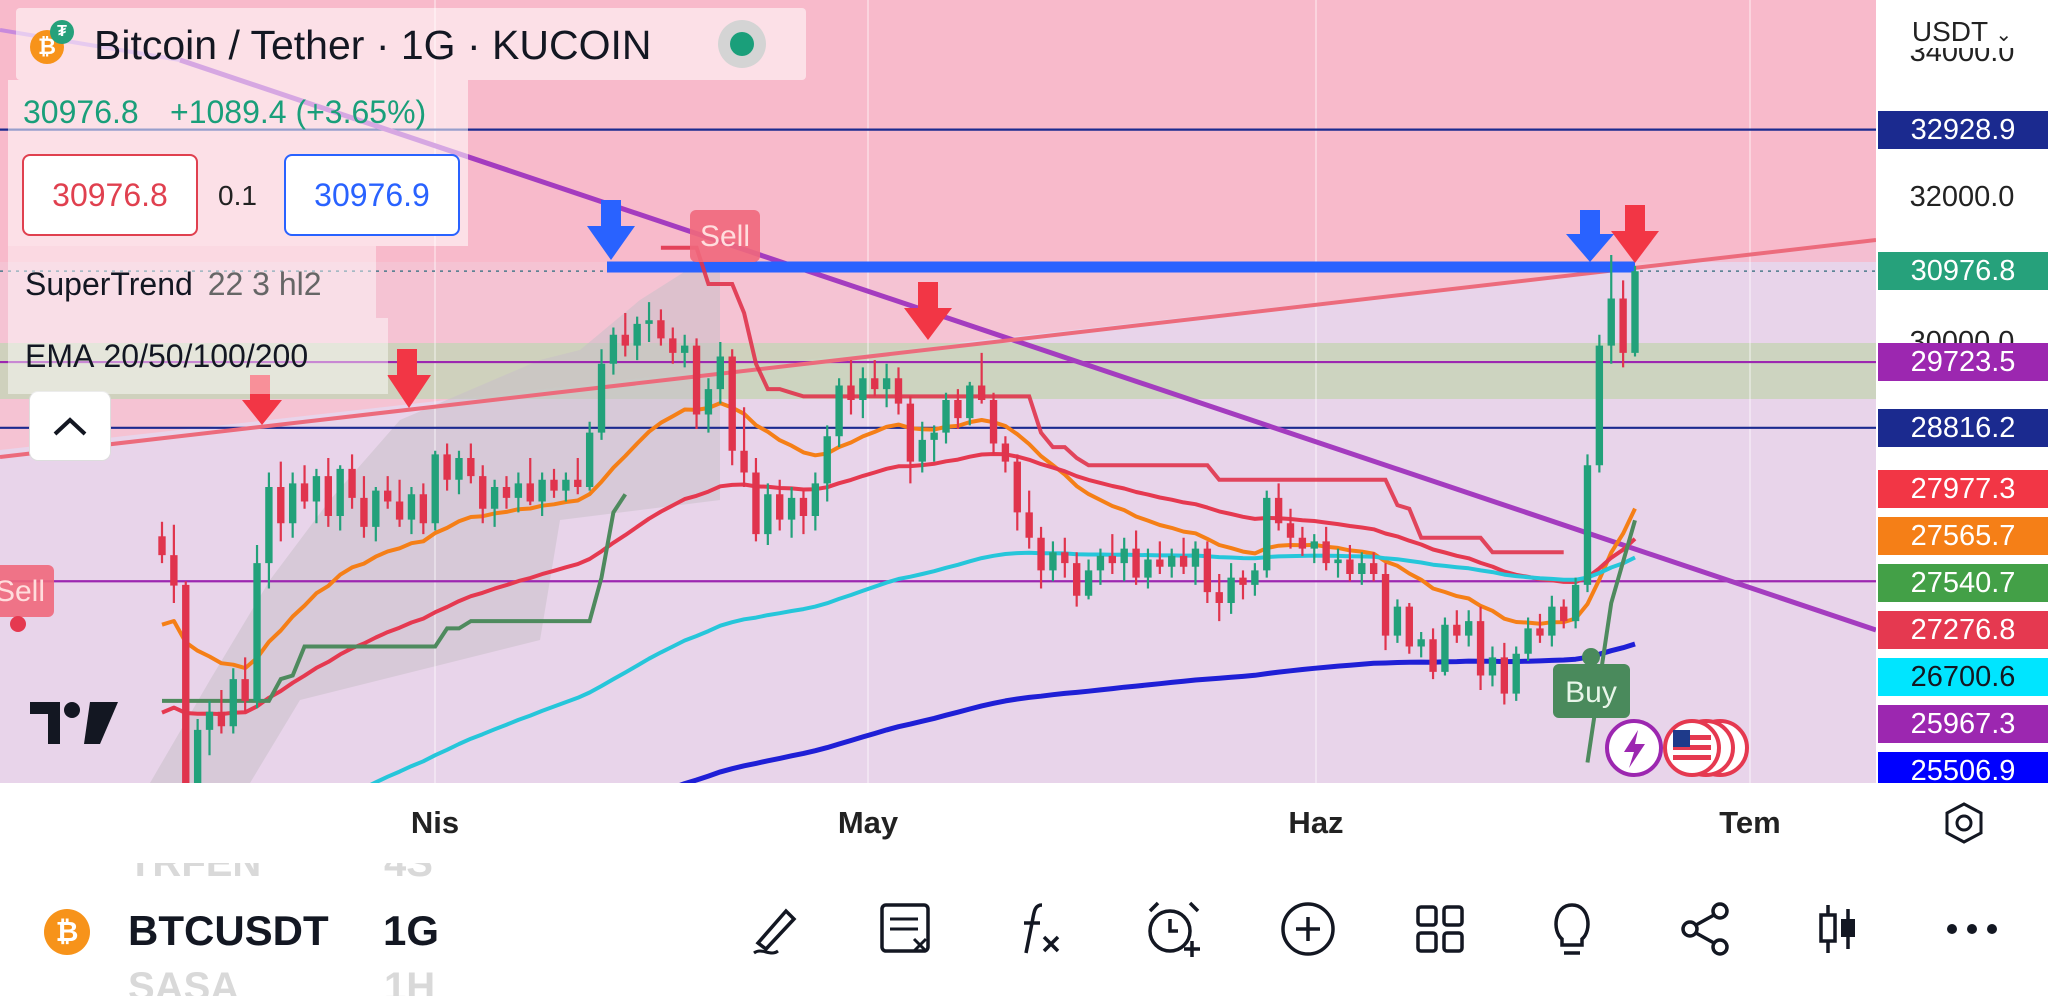 The height and width of the screenshot is (996, 2048). I want to click on buy-price-button: 30976.9, so click(372, 195).